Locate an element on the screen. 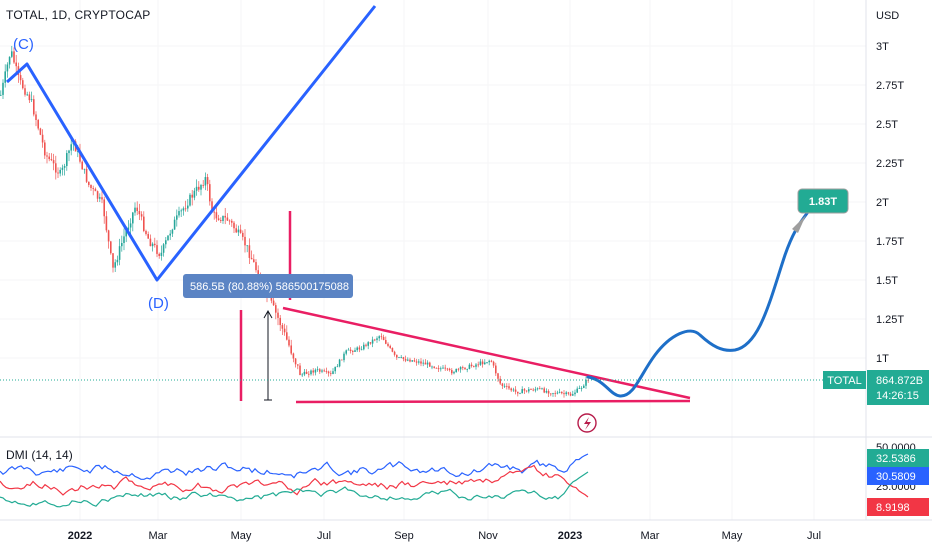 This screenshot has height=550, width=932. time-tick-label: 2023 is located at coordinates (570, 536).